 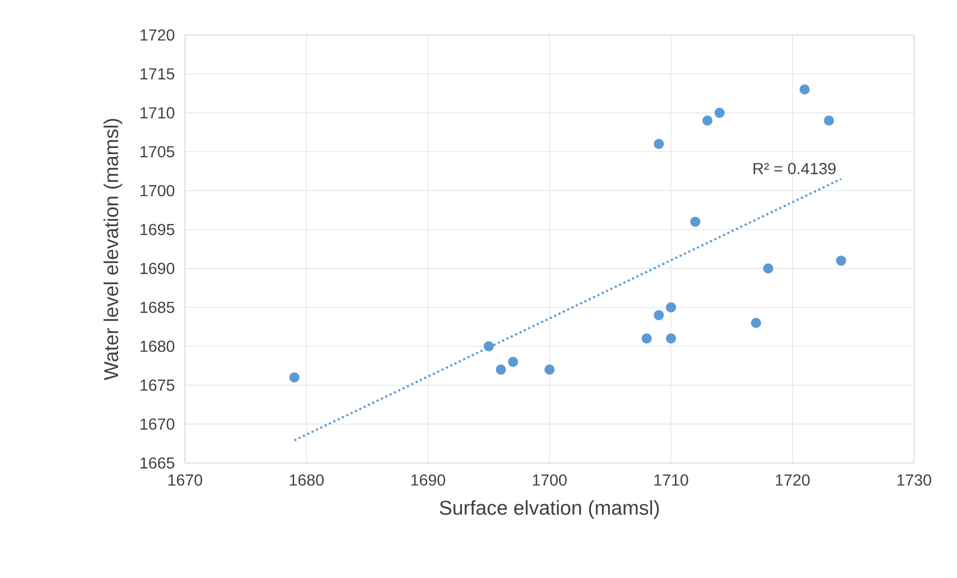 What do you see at coordinates (157, 268) in the screenshot?
I see `y-tick-label: 1690` at bounding box center [157, 268].